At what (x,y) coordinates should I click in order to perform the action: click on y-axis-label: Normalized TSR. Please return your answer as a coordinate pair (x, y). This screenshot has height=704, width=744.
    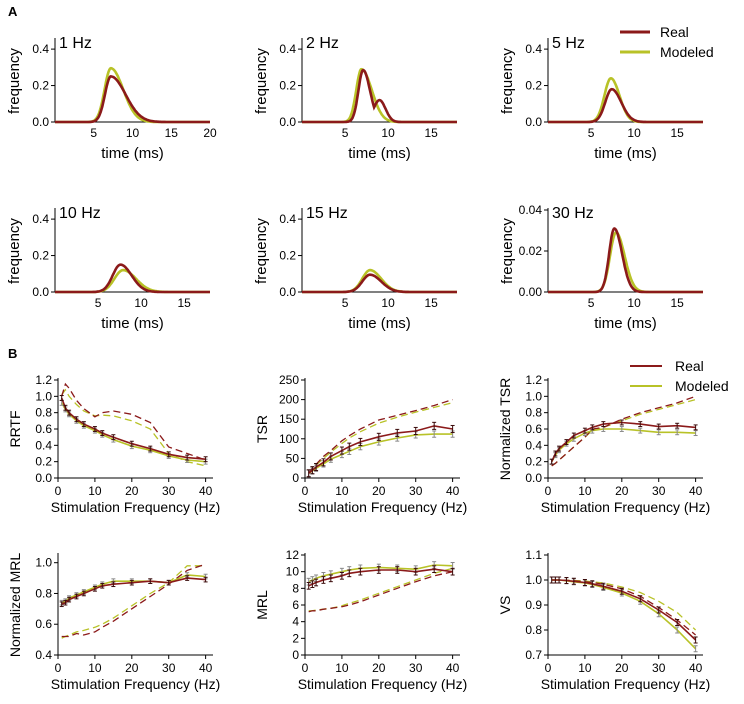
    Looking at the image, I should click on (505, 429).